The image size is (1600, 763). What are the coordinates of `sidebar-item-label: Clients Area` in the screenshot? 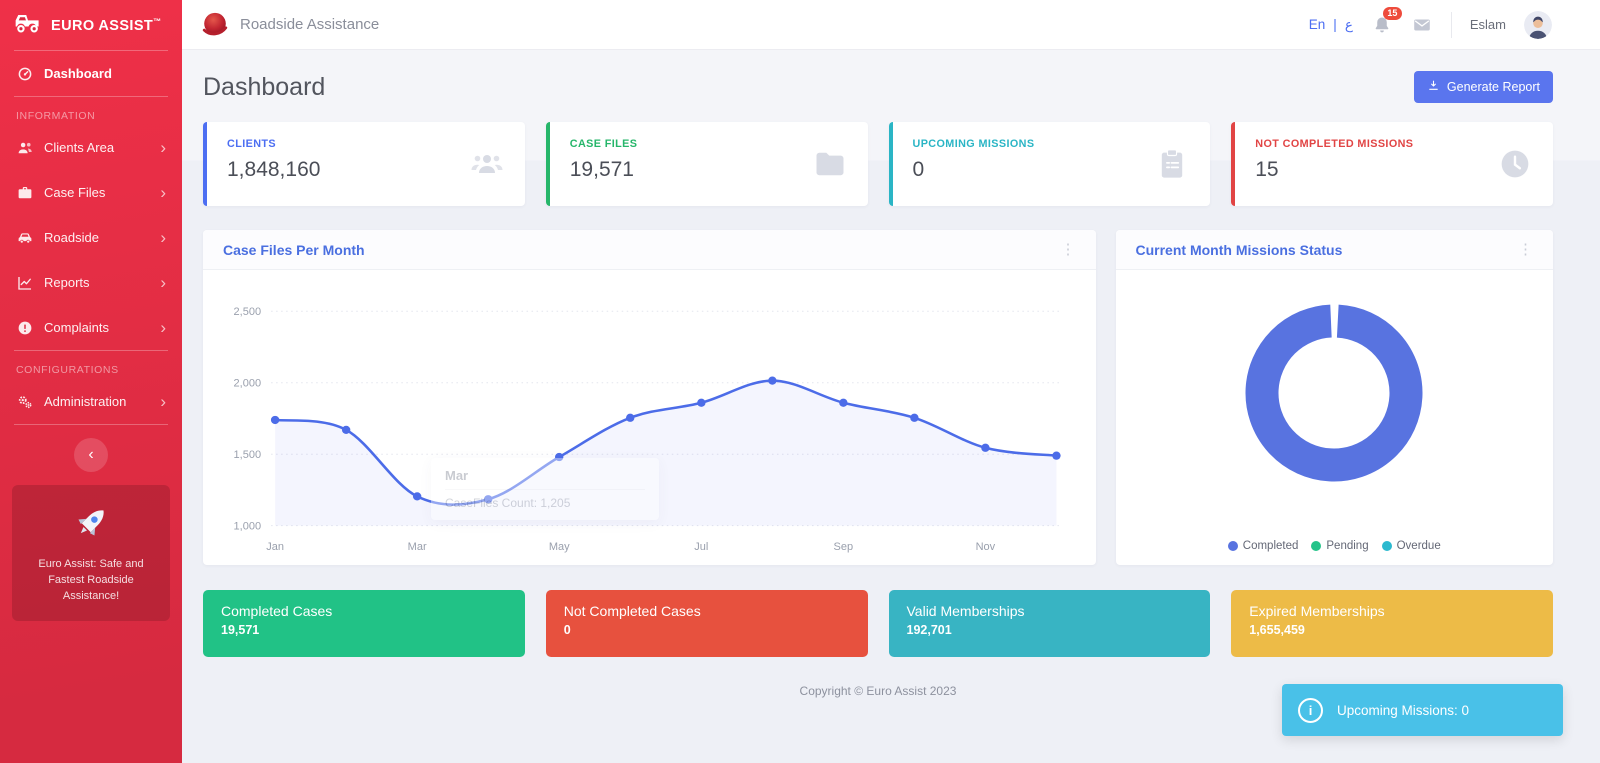 It's located at (79, 147).